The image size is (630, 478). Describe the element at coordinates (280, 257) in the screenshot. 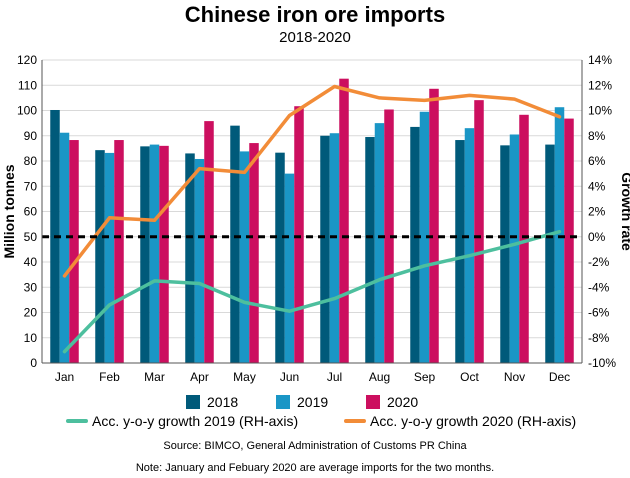

I see `bar-2018-Jun` at that location.